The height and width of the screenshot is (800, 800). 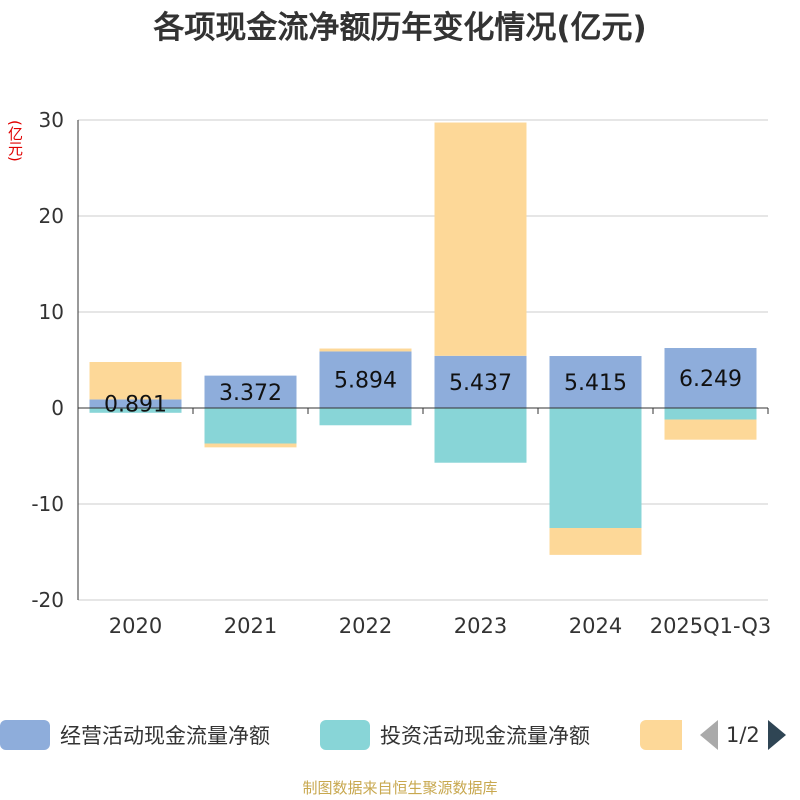 What do you see at coordinates (400, 28) in the screenshot?
I see `chart-title: 各项现金流净额历年变化情况(亿元)` at bounding box center [400, 28].